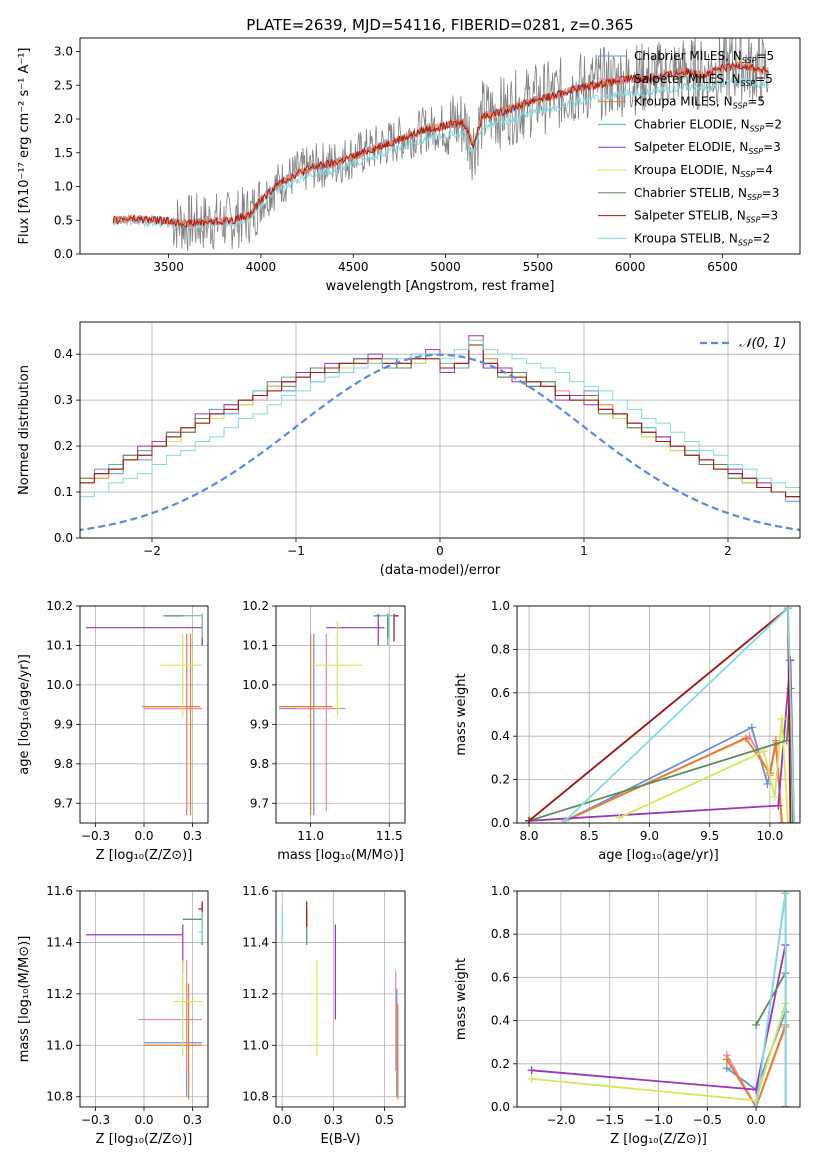  What do you see at coordinates (63, 85) in the screenshot?
I see `y-tick-label: 2.5` at bounding box center [63, 85].